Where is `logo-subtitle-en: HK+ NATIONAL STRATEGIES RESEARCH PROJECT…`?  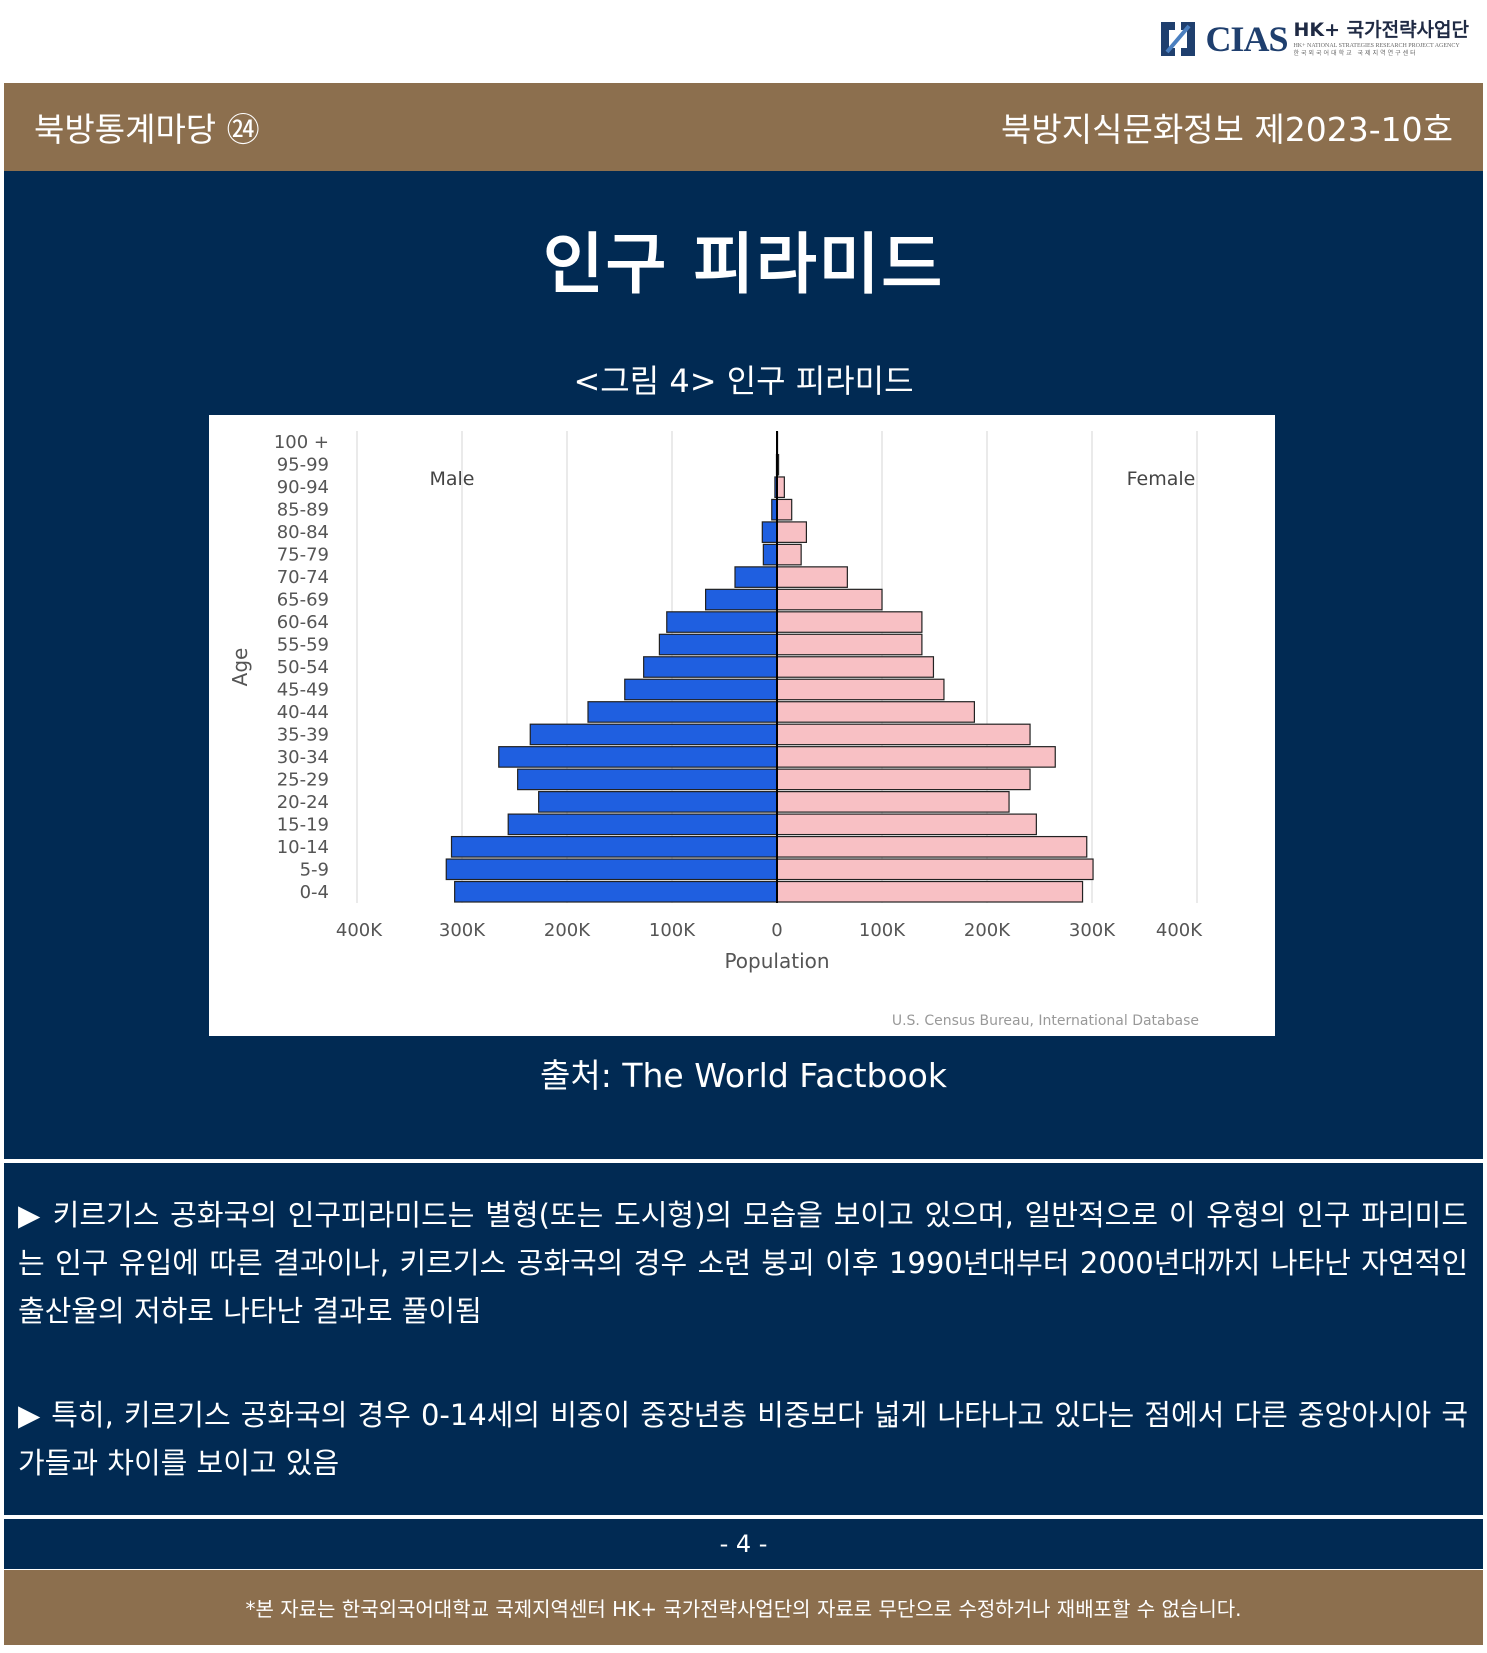
logo-subtitle-en: HK+ NATIONAL STRATEGIES RESEARCH PROJECT… is located at coordinates (1376, 46).